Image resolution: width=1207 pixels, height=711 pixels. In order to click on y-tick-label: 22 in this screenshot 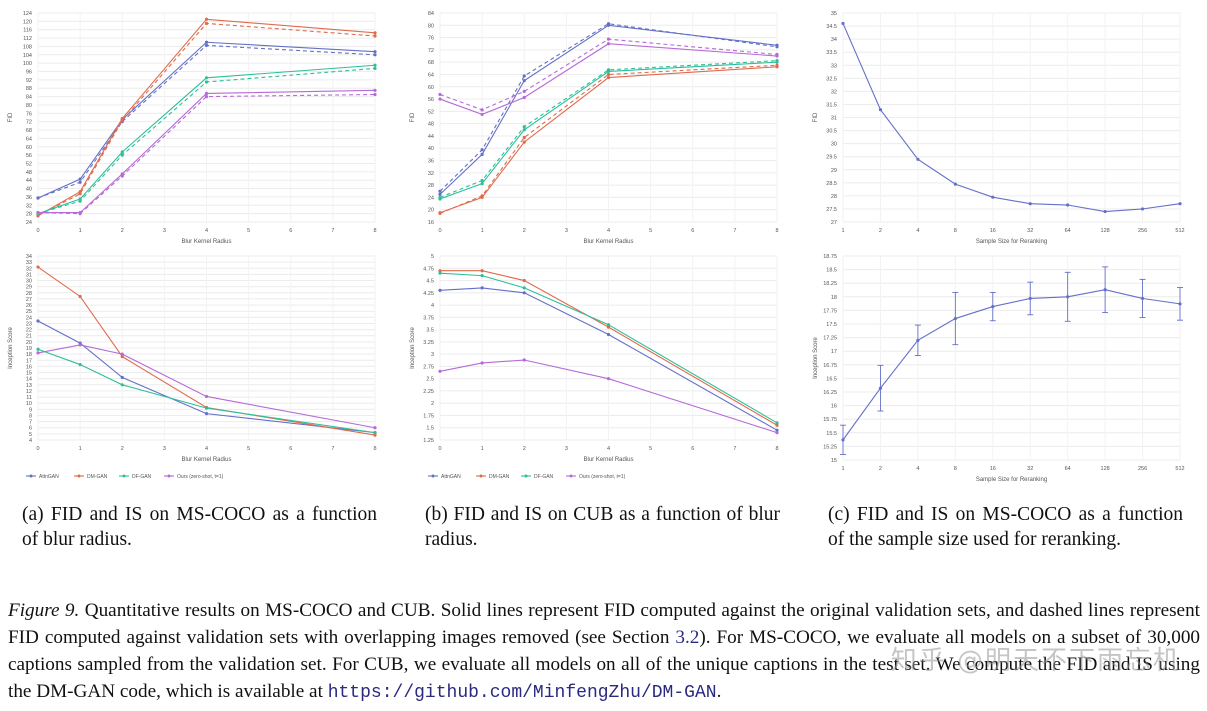, I will do `click(29, 331)`.